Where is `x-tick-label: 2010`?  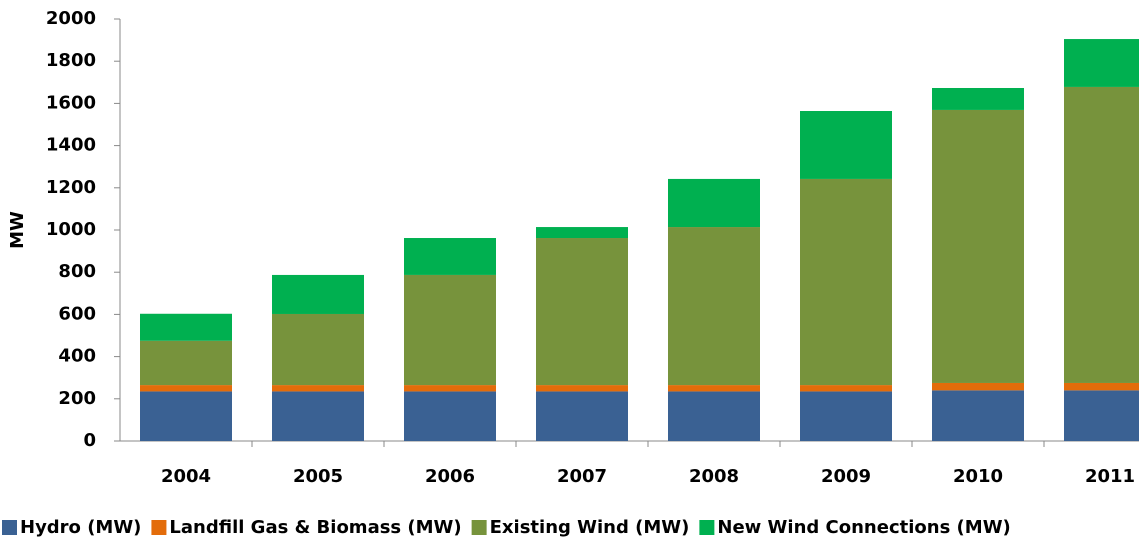
x-tick-label: 2010 is located at coordinates (978, 476).